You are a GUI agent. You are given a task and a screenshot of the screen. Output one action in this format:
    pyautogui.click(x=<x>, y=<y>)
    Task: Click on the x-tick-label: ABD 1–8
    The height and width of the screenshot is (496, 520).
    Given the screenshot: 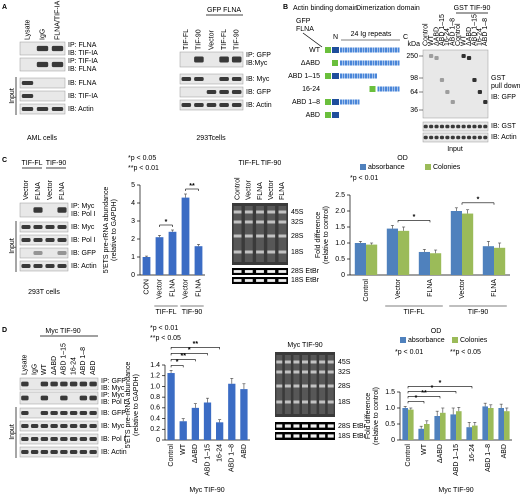 What is the action you would take?
    pyautogui.click(x=232, y=458)
    